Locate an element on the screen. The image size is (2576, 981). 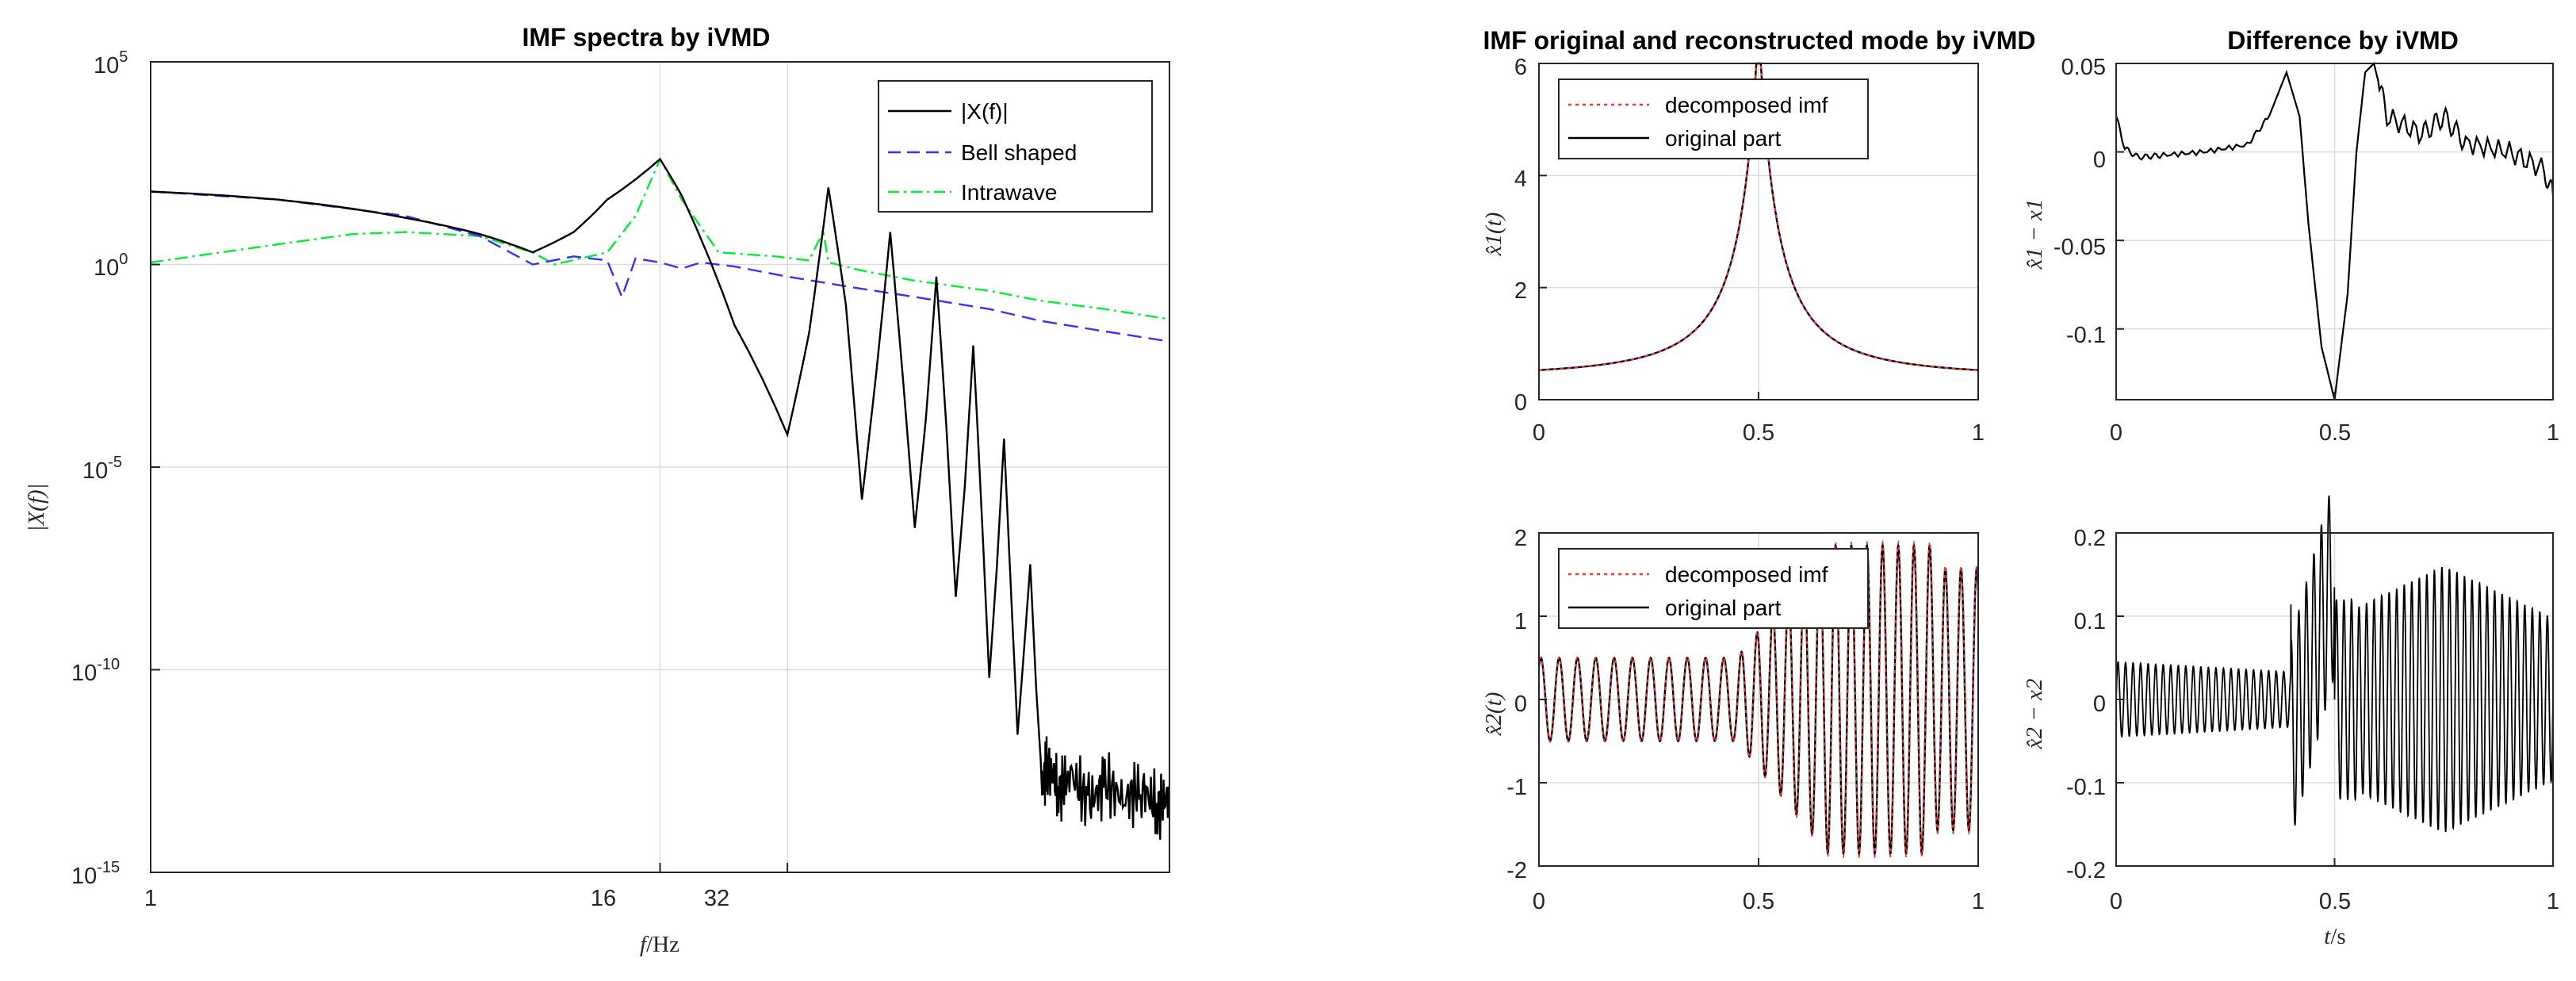
ytick-label: 0.1 is located at coordinates (2090, 621).